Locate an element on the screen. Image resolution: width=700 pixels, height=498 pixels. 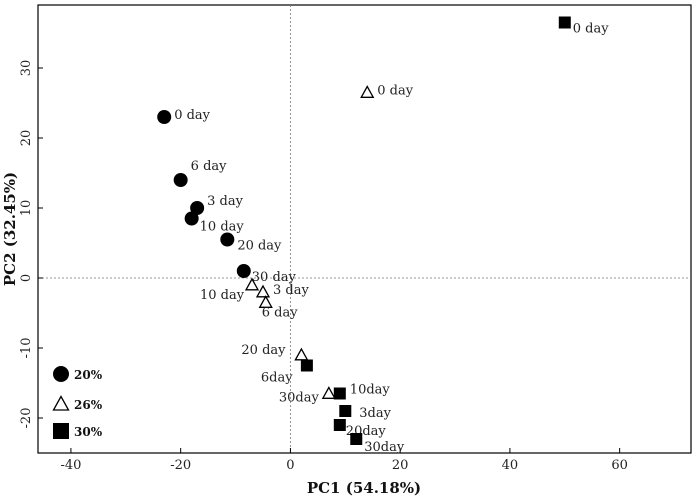
x-tick-label: -40 is located at coordinates (70, 465).